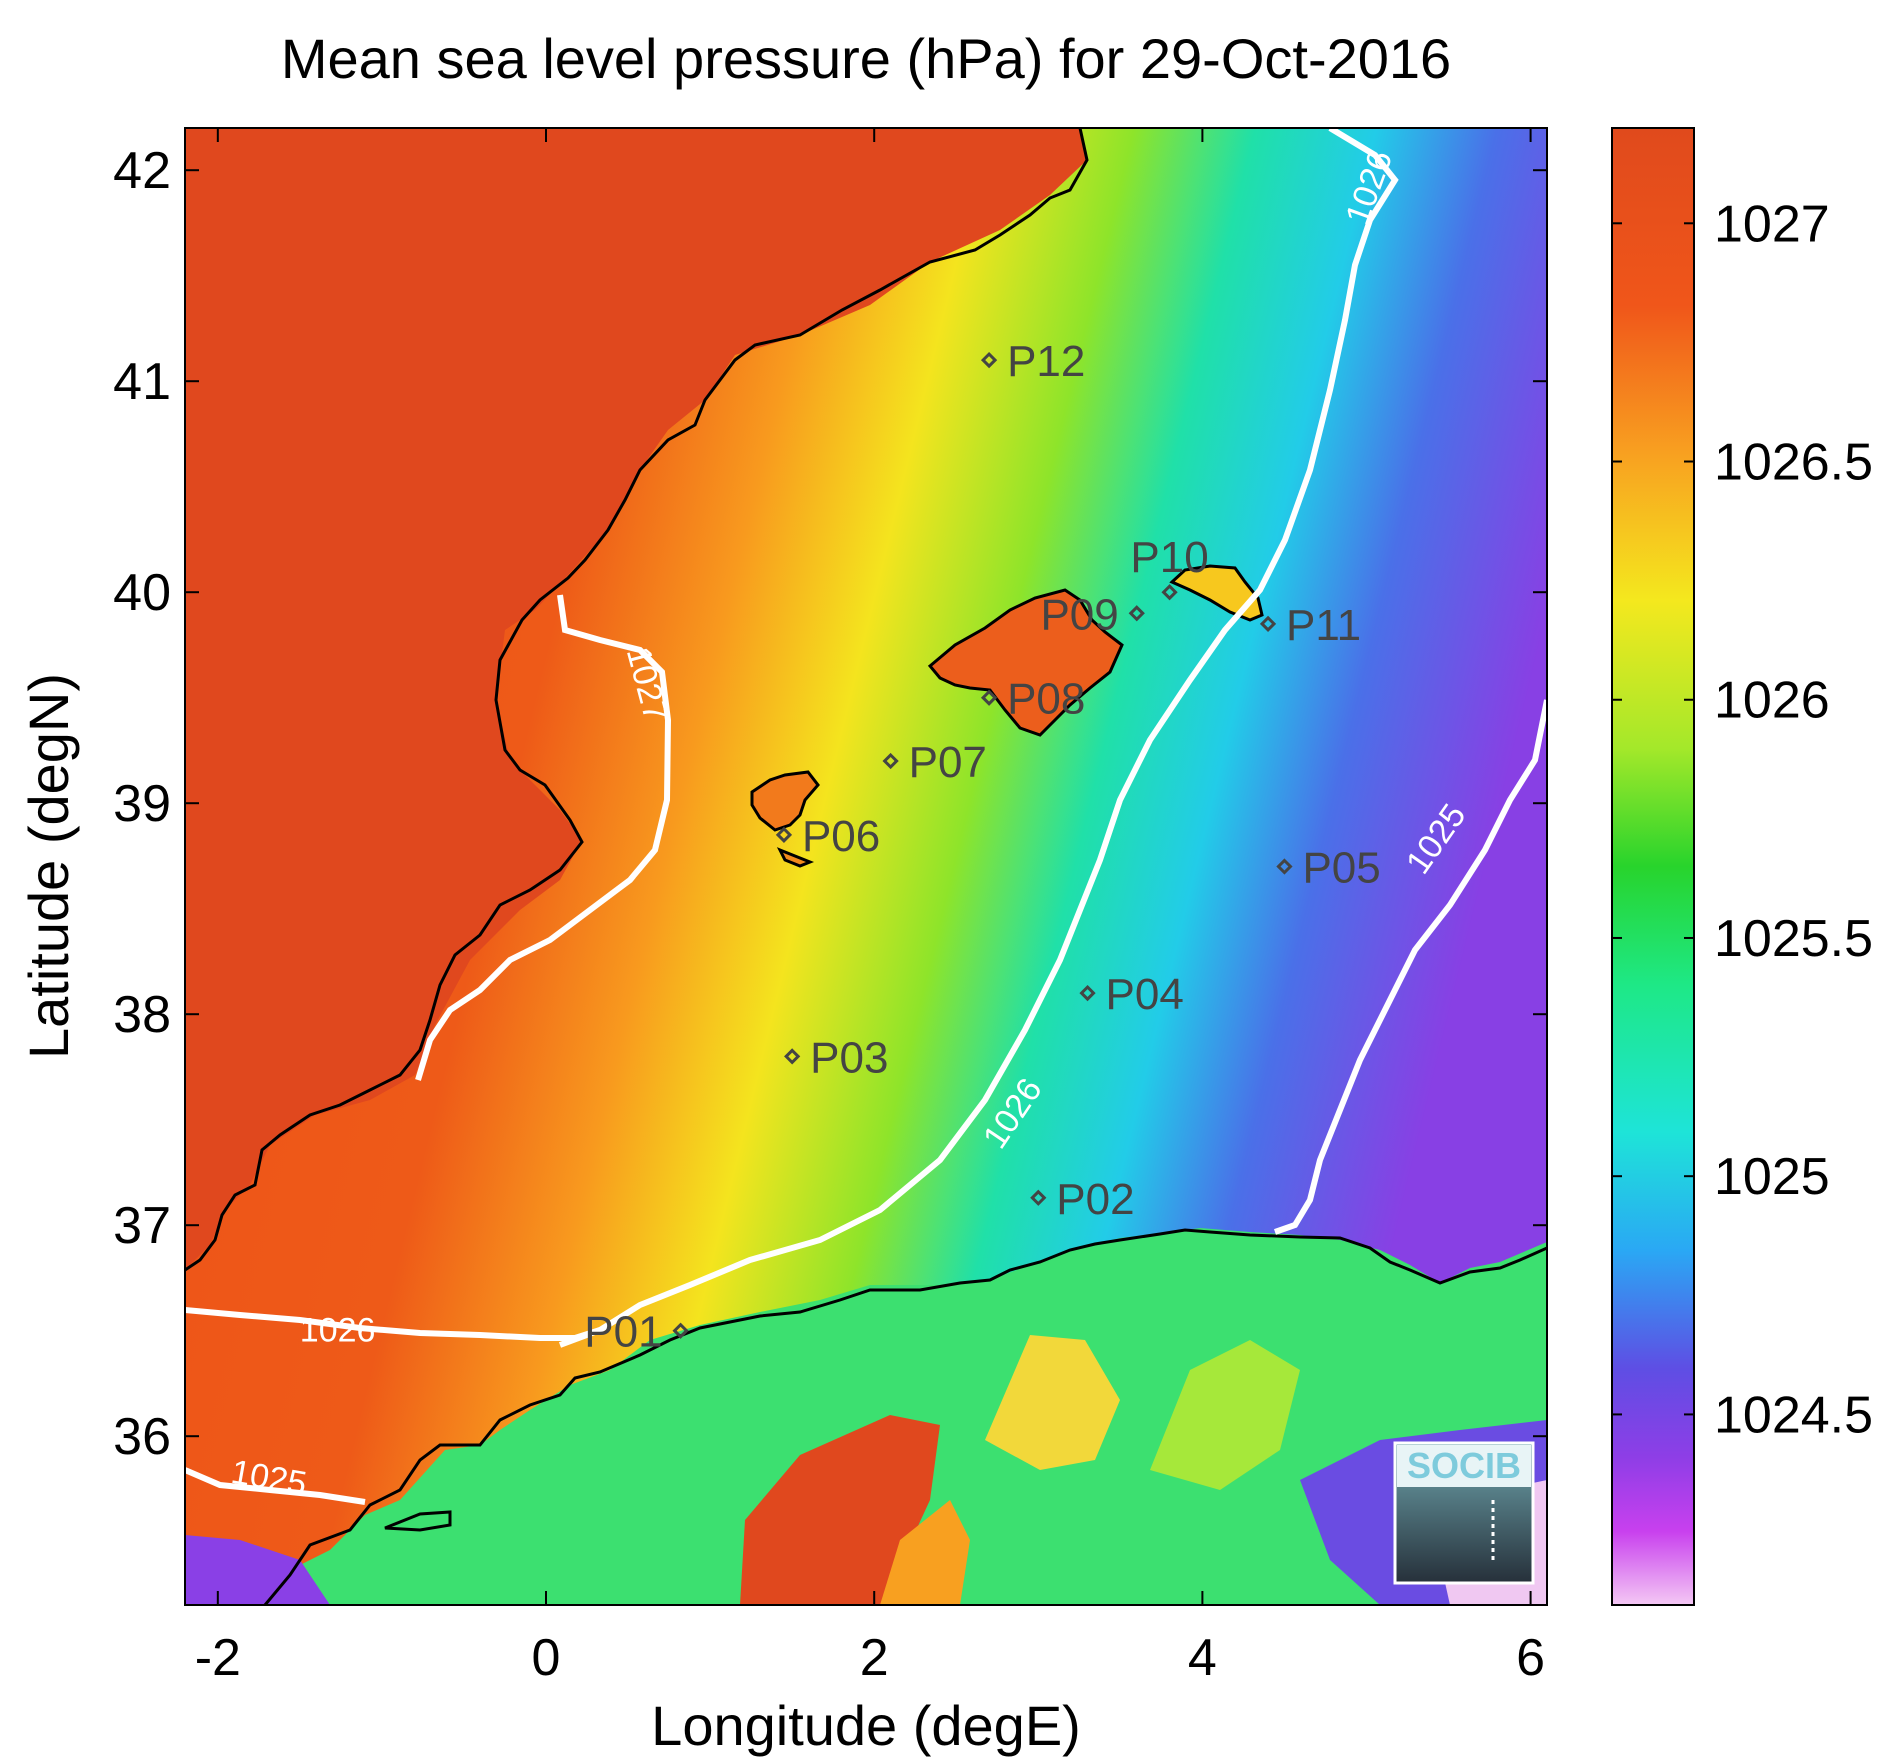 Image resolution: width=1904 pixels, height=1758 pixels. I want to click on africa-islet, so click(418, 1521).